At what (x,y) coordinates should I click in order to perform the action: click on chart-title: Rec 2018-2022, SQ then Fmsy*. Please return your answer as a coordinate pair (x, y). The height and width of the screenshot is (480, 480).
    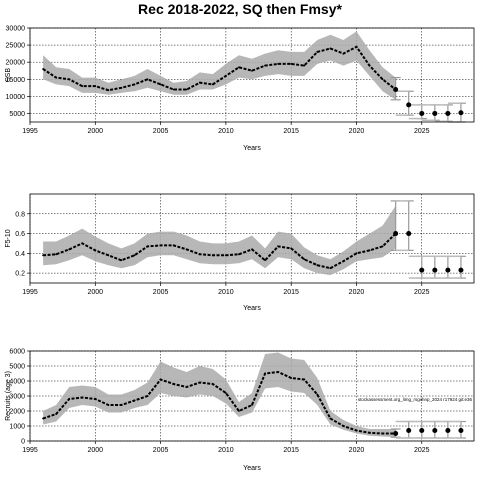
    Looking at the image, I should click on (240, 9).